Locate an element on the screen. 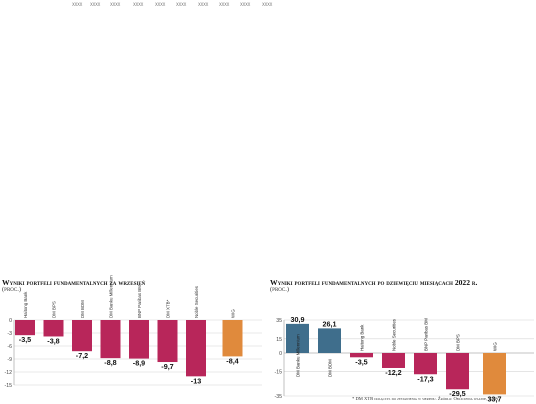 The image size is (536, 404). top-tick-row: XXXX XXXX XXXX XXXX XXXX XXXX XXXX XXXX XXXX XXXX is located at coordinates (268, 5).